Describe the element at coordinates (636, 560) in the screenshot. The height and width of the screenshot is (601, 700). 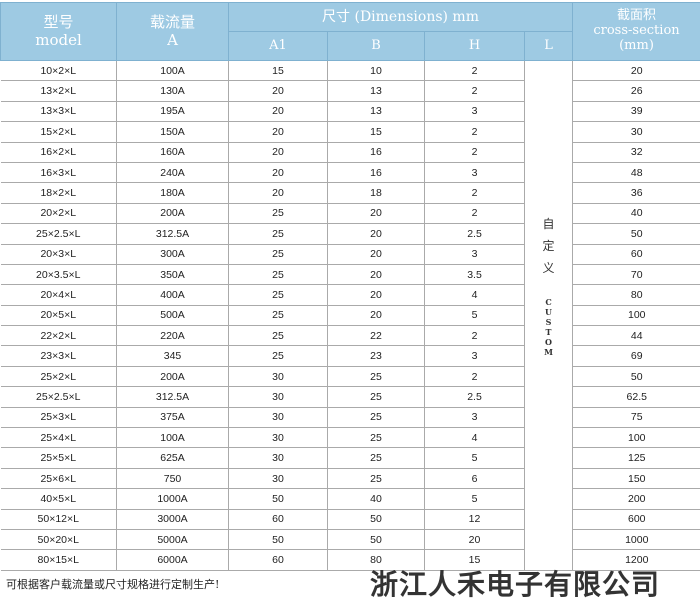
I see `cell-cross-section: 1200` at that location.